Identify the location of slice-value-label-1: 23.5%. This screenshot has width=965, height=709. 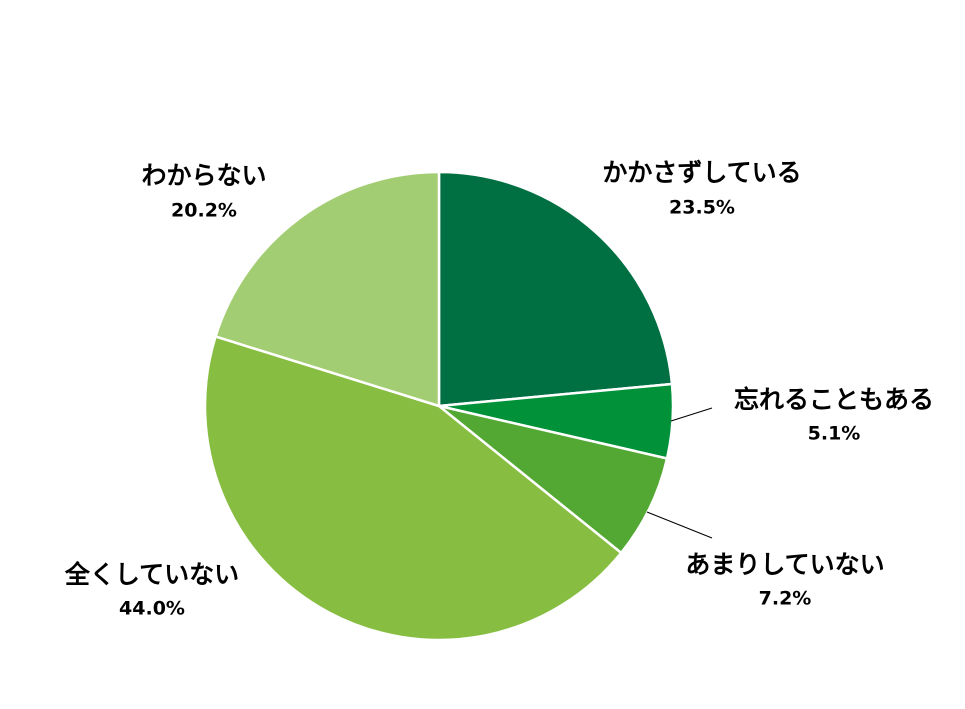
(702, 208).